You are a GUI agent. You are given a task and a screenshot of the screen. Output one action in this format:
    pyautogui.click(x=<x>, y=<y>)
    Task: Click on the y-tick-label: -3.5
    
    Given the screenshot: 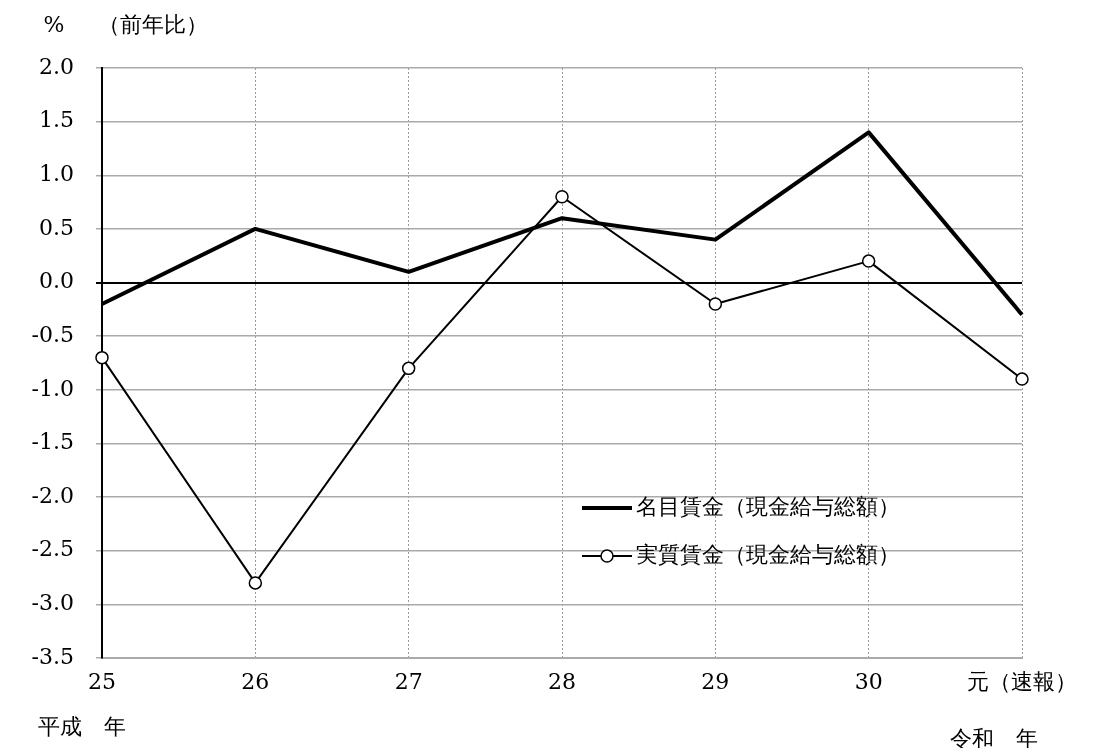 What is the action you would take?
    pyautogui.click(x=52, y=656)
    